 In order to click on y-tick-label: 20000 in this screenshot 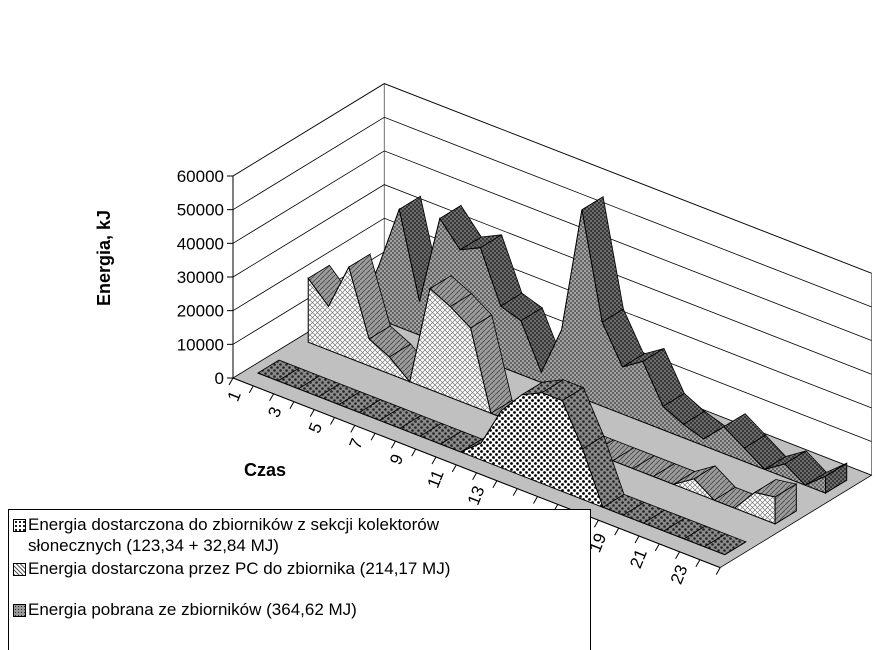, I will do `click(200, 311)`.